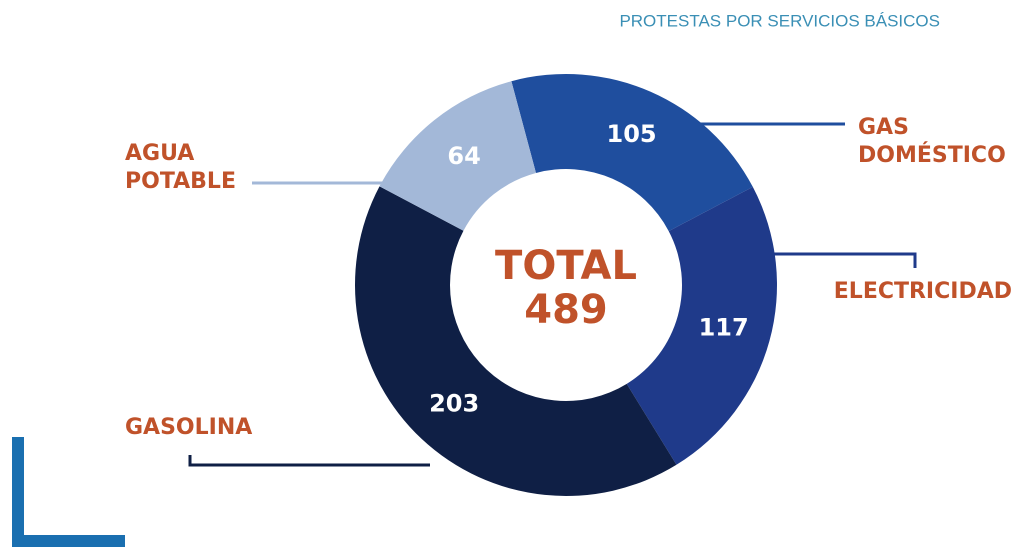  I want to click on center-label: TOTAL, so click(566, 266).